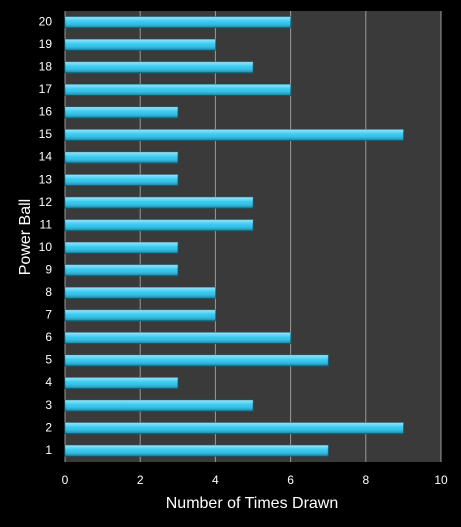 The width and height of the screenshot is (461, 527). What do you see at coordinates (48, 427) in the screenshot?
I see `y-tick-label: 2` at bounding box center [48, 427].